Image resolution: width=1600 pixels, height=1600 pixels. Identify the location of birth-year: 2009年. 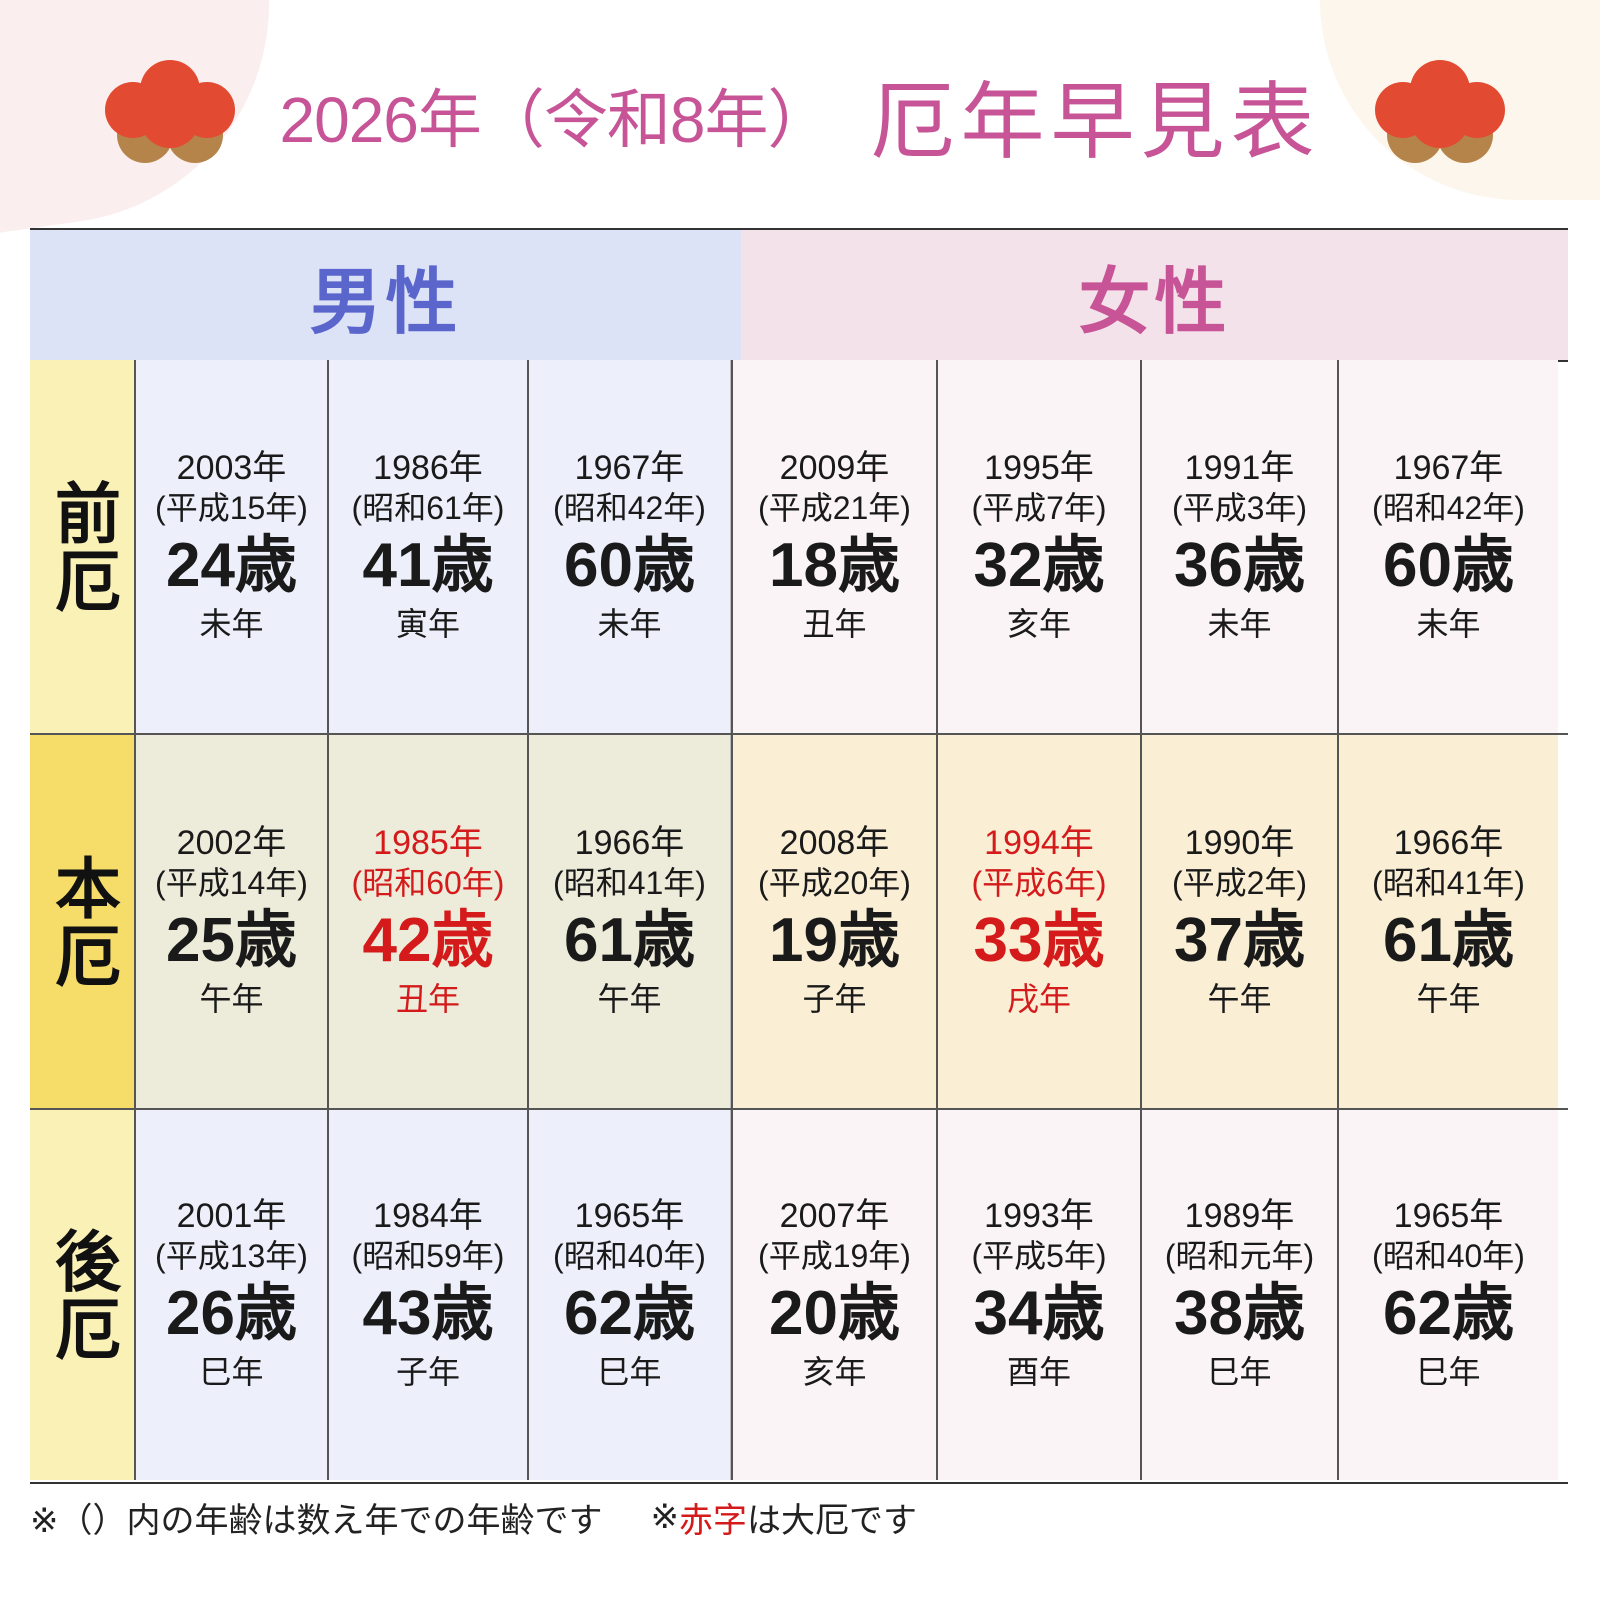
(834, 467).